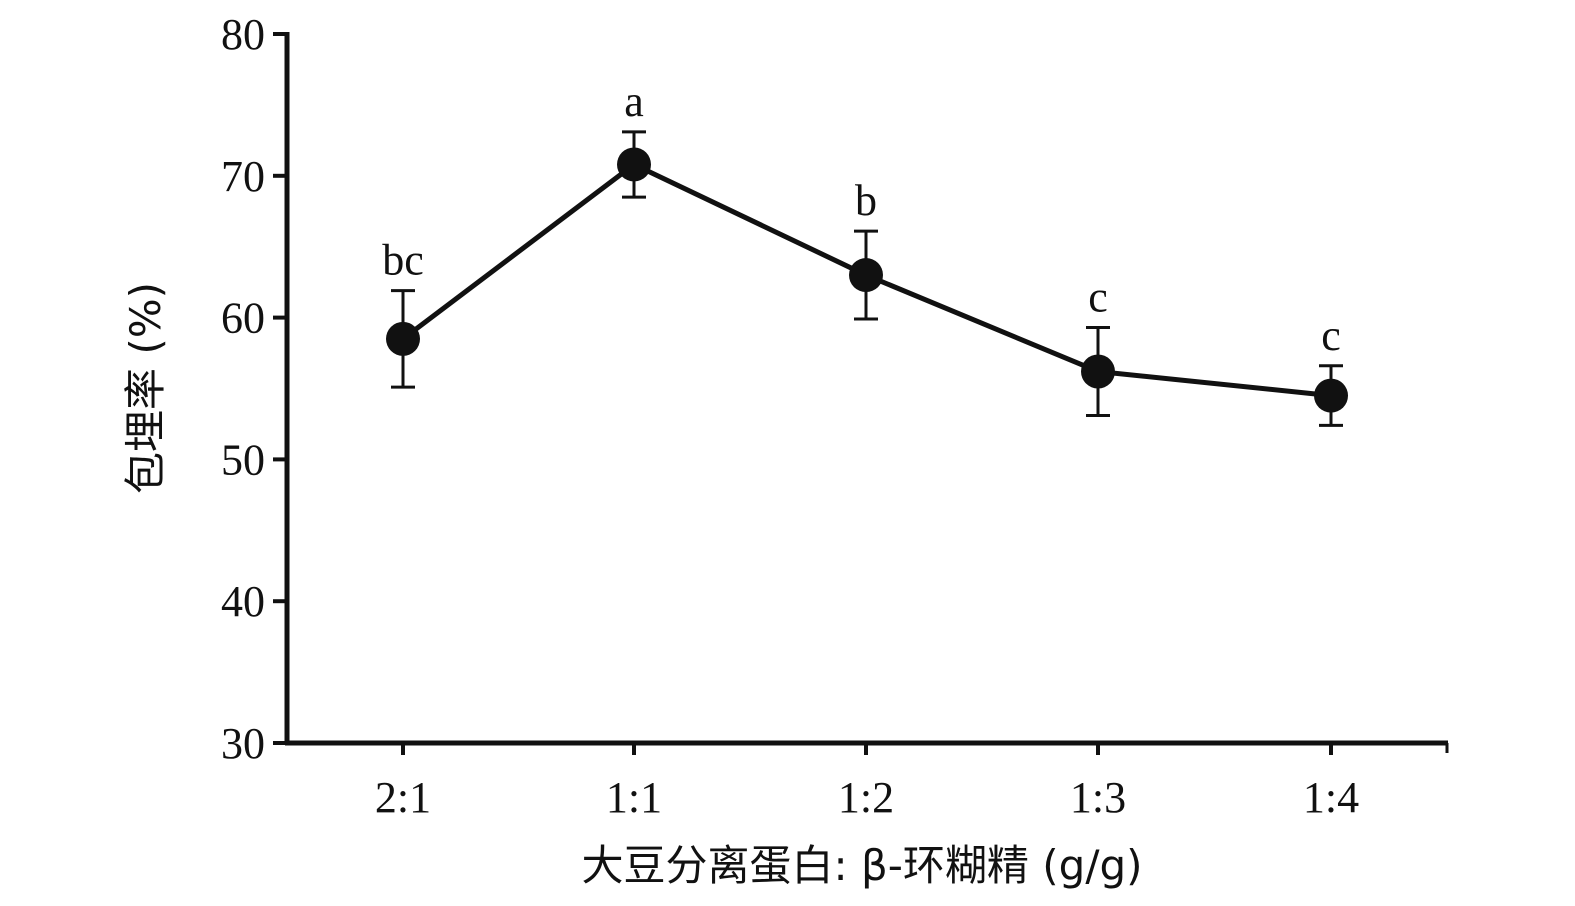 The image size is (1575, 906). I want to click on y-tick-label: 80, so click(243, 34).